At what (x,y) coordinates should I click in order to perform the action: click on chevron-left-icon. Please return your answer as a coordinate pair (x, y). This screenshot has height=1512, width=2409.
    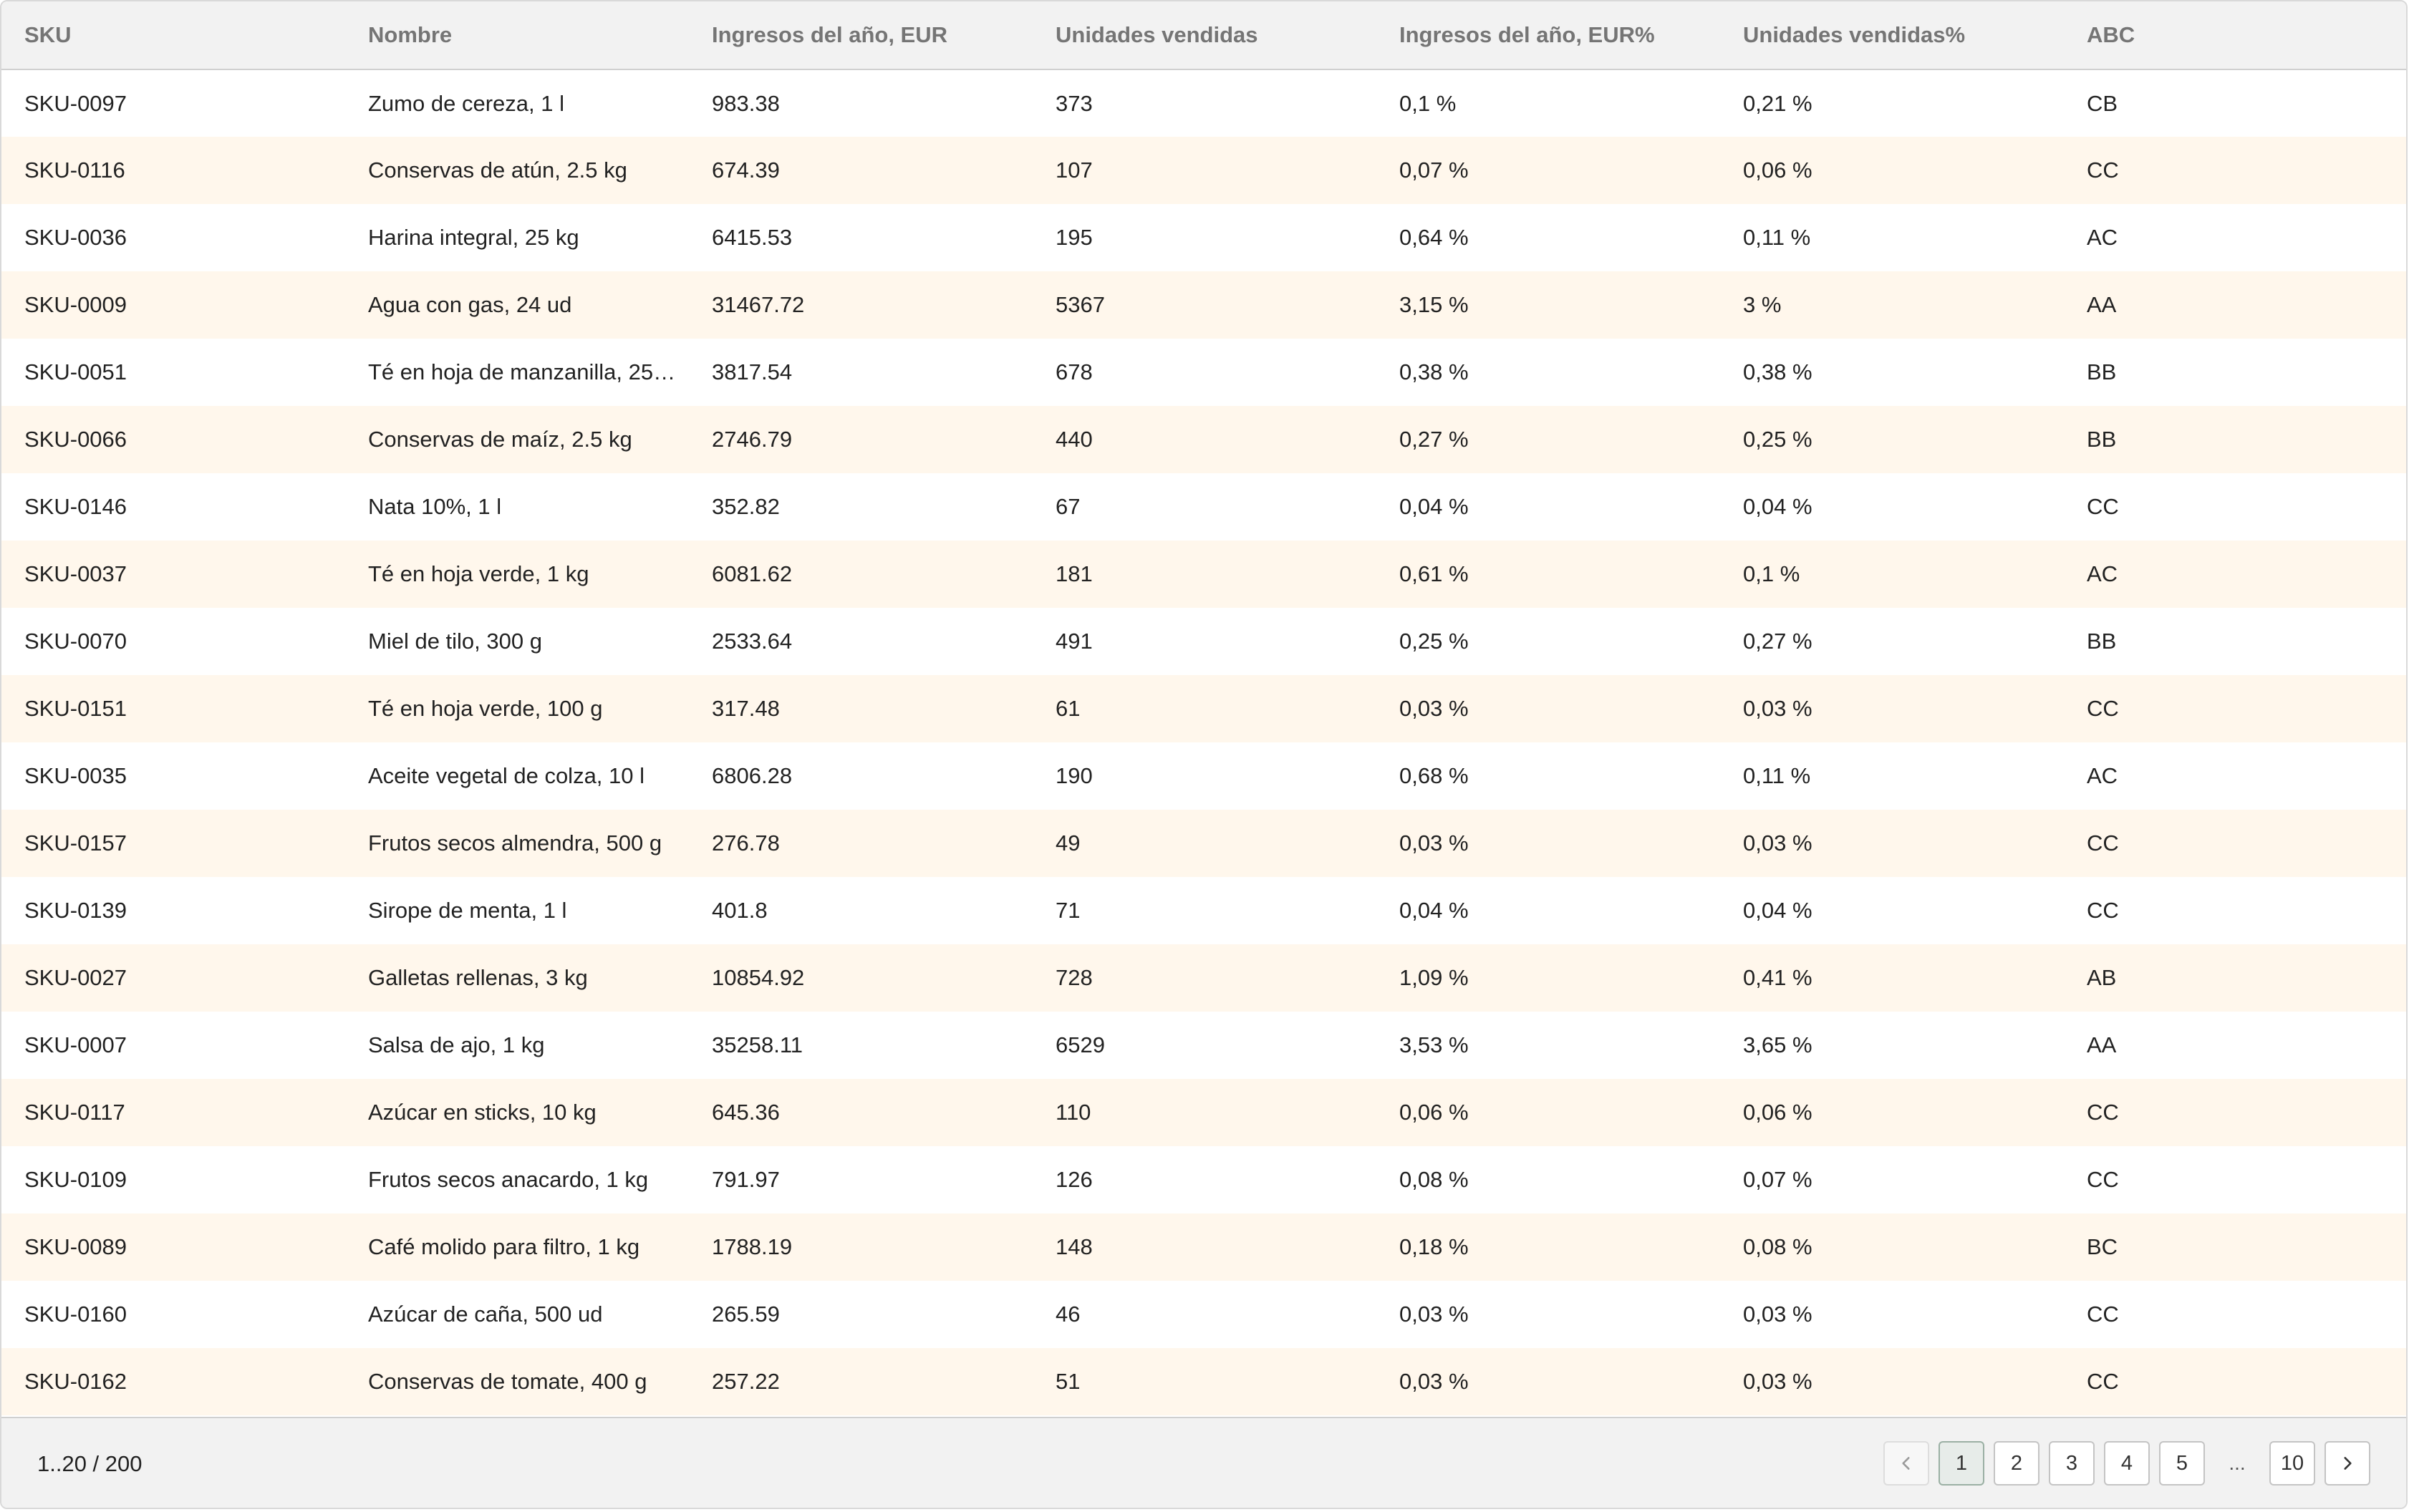
    Looking at the image, I should click on (1906, 1463).